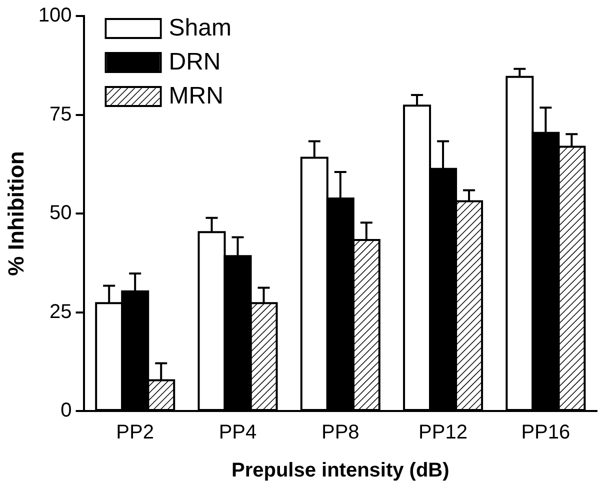 This screenshot has width=599, height=487. Describe the element at coordinates (55, 15) in the screenshot. I see `y-tick-label: 100` at that location.